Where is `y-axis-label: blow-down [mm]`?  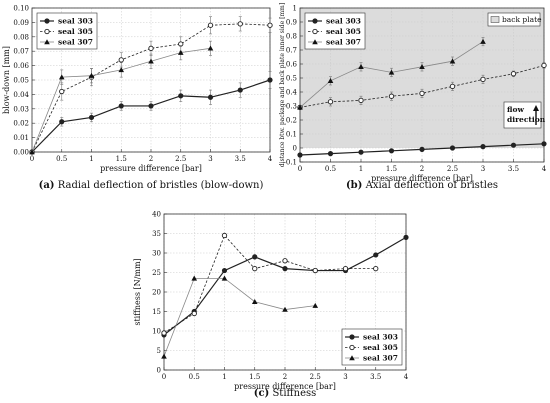 y-axis-label: blow-down [mm] is located at coordinates (6, 80).